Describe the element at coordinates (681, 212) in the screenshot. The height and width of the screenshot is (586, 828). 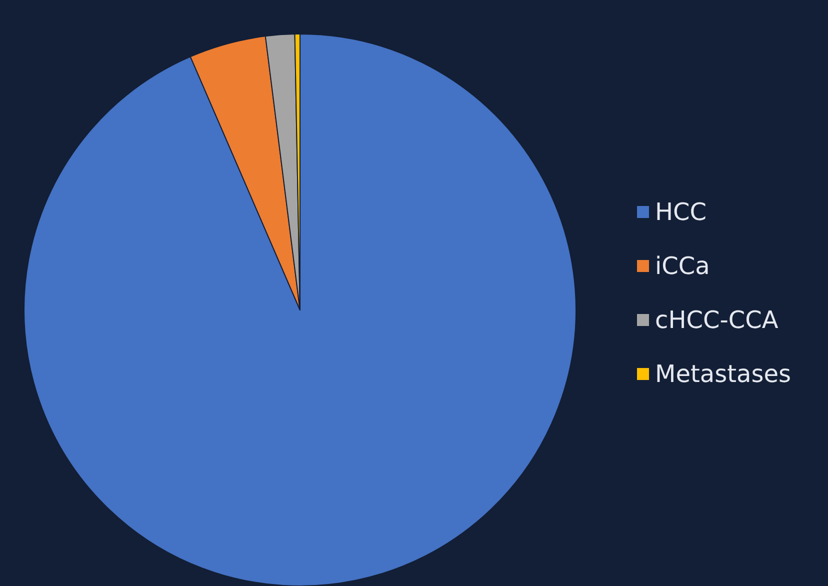
I see `legend-label: HCC` at that location.